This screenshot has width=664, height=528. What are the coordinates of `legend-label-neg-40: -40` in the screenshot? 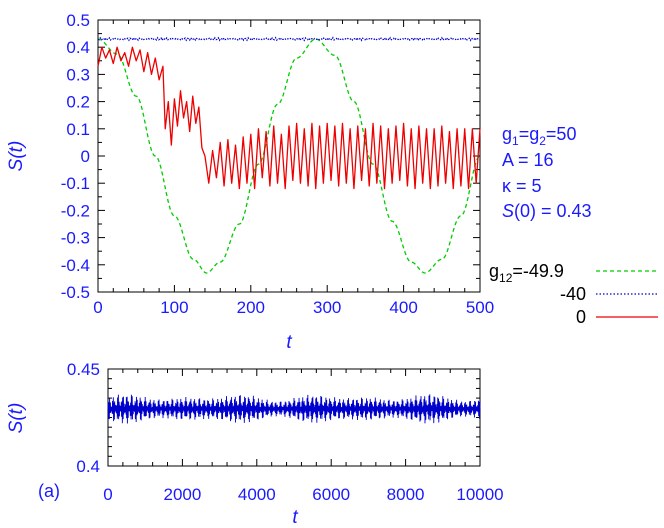 It's located at (573, 294).